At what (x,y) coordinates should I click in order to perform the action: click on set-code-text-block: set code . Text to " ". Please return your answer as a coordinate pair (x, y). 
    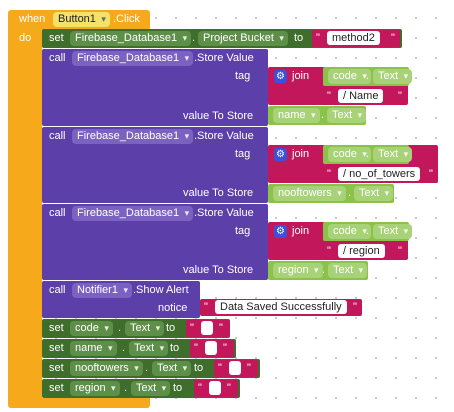
    Looking at the image, I should click on (136, 328).